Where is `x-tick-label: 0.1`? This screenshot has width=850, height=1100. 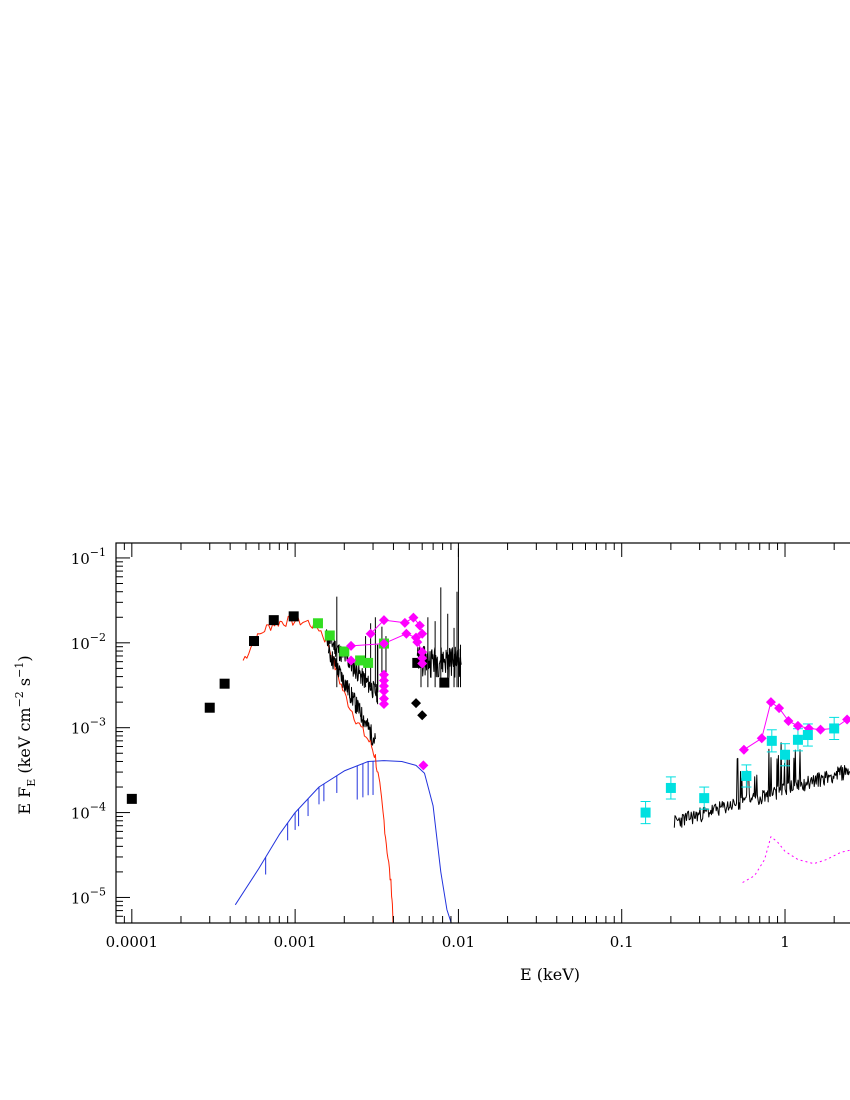 x-tick-label: 0.1 is located at coordinates (622, 942).